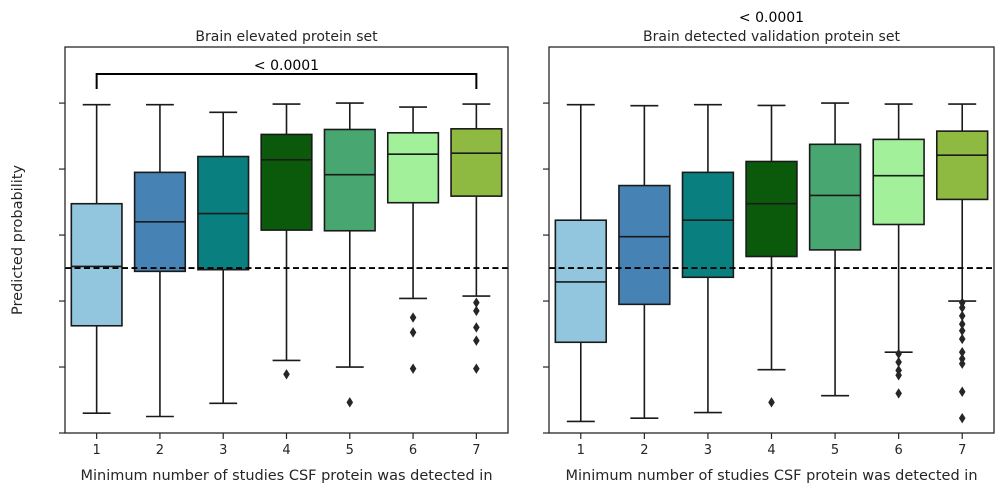 This screenshot has height=492, width=1005. I want to click on title-annotation: < 0.0001, so click(771, 18).